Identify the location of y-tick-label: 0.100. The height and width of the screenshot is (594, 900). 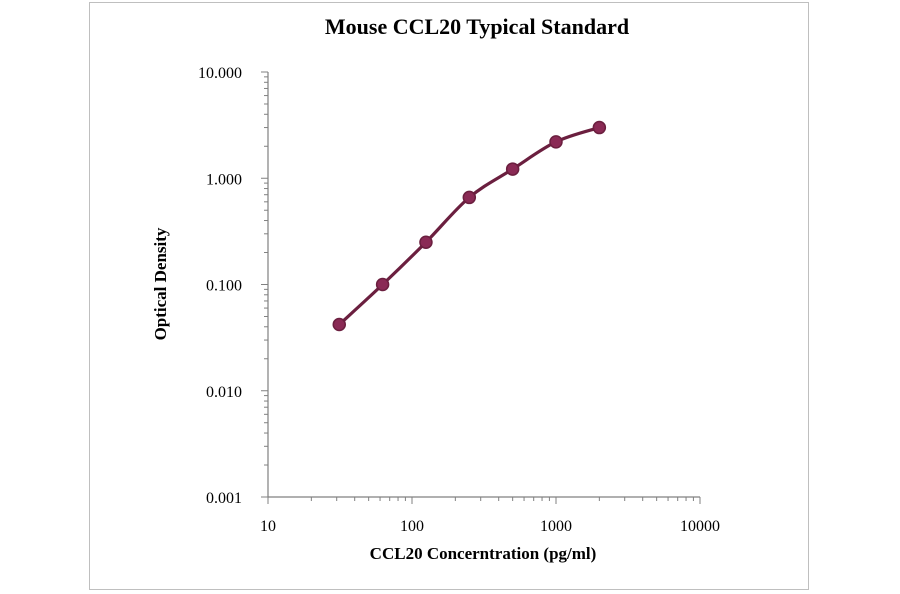
(224, 286).